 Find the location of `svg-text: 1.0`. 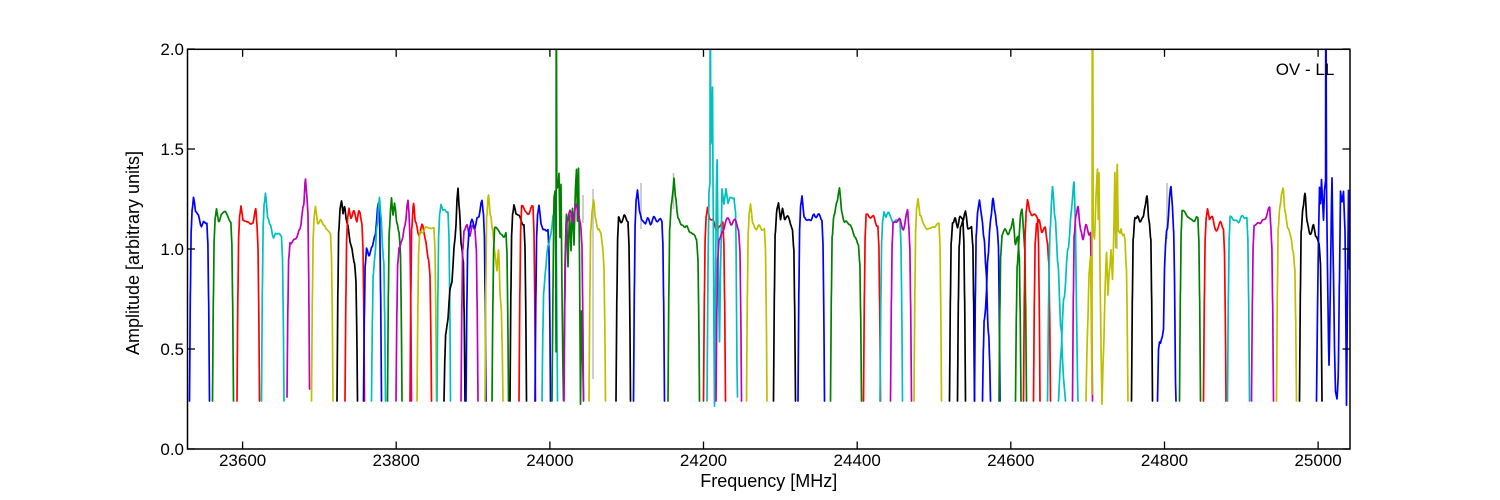

svg-text: 1.0 is located at coordinates (172, 249).